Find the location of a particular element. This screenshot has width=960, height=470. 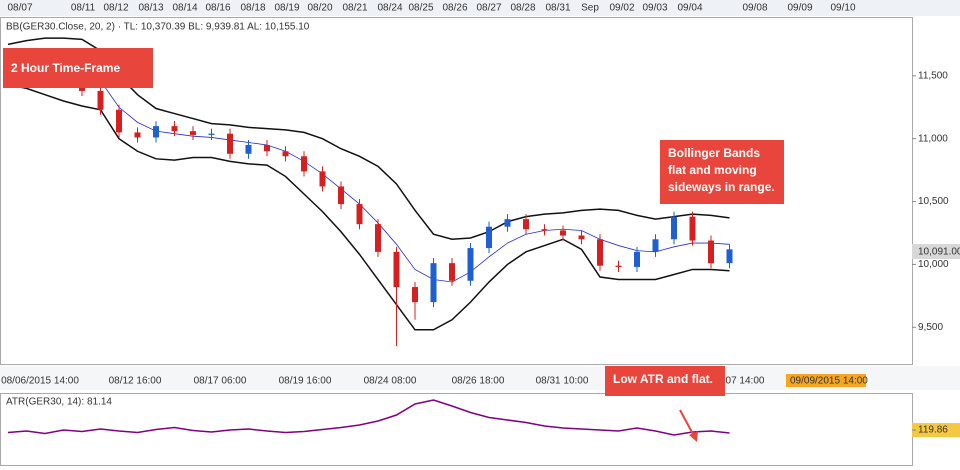

top-date: 08/07 is located at coordinates (19, 8).